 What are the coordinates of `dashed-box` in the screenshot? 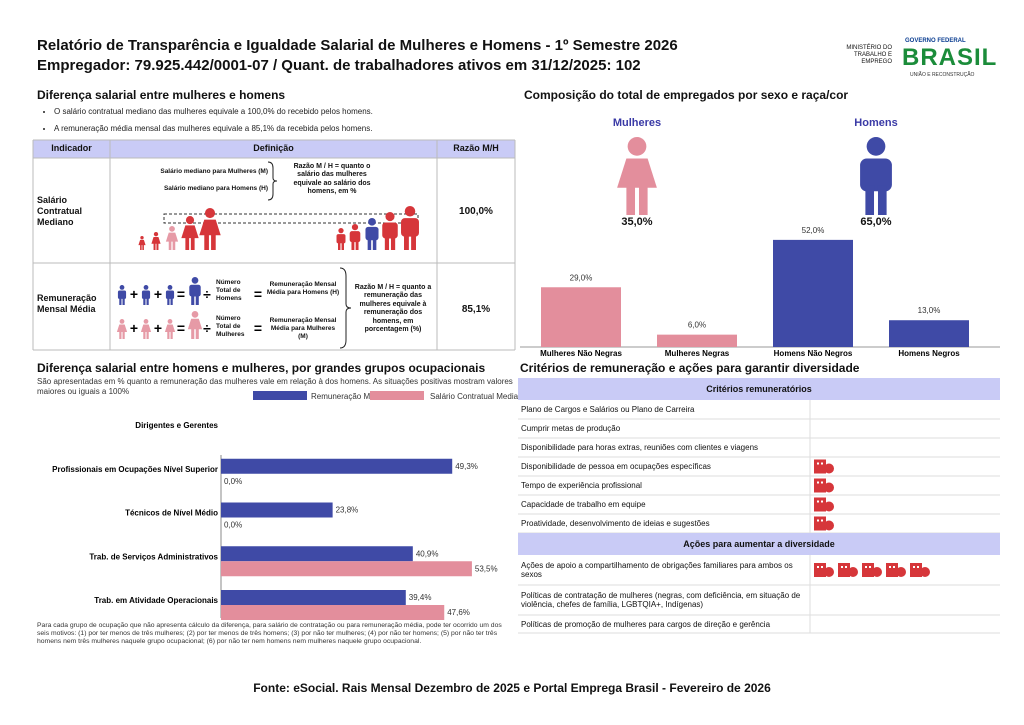 It's located at (291, 218).